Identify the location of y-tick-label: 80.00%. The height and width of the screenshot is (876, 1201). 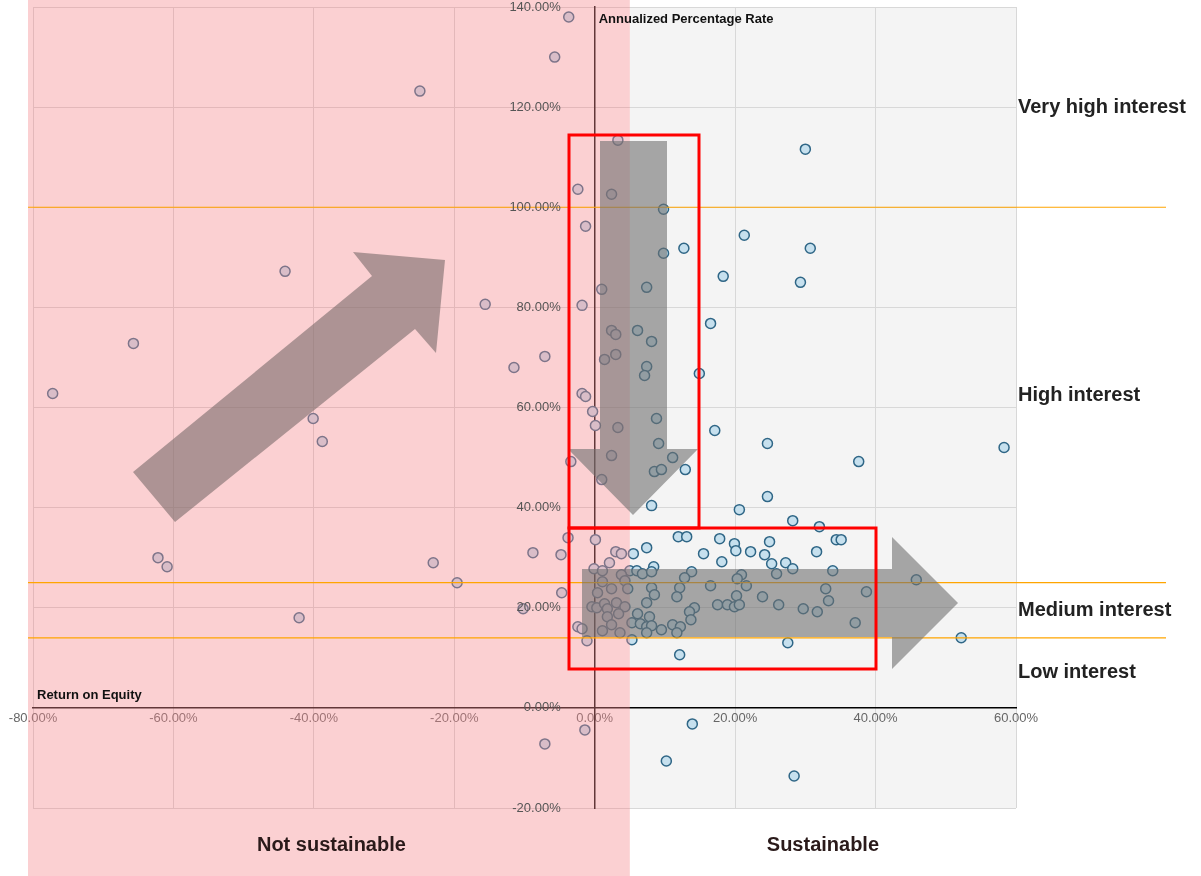
(539, 306).